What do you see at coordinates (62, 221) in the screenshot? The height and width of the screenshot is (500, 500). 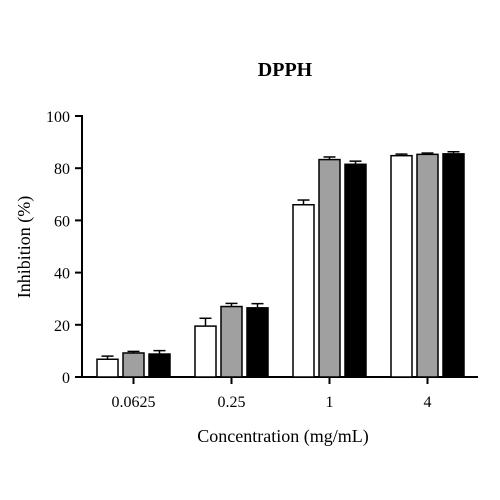 I see `y-tick-label-3: 60` at bounding box center [62, 221].